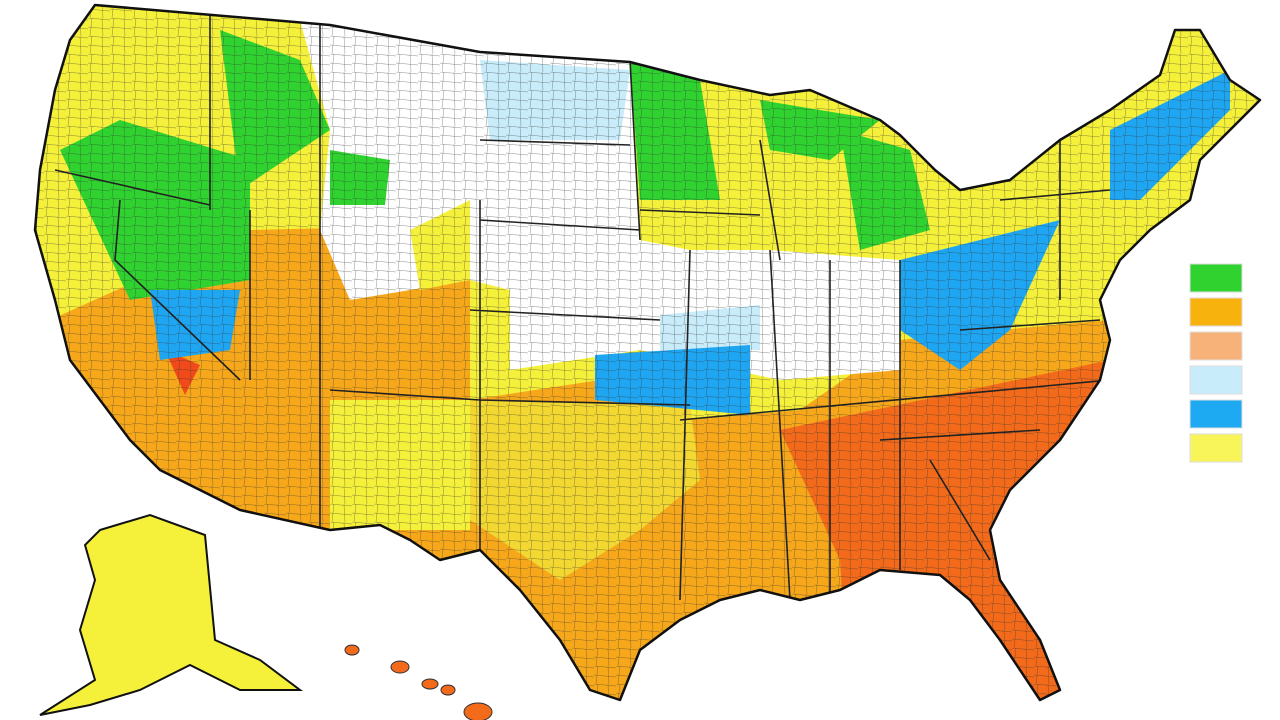  Describe the element at coordinates (1216, 363) in the screenshot. I see `legend` at that location.